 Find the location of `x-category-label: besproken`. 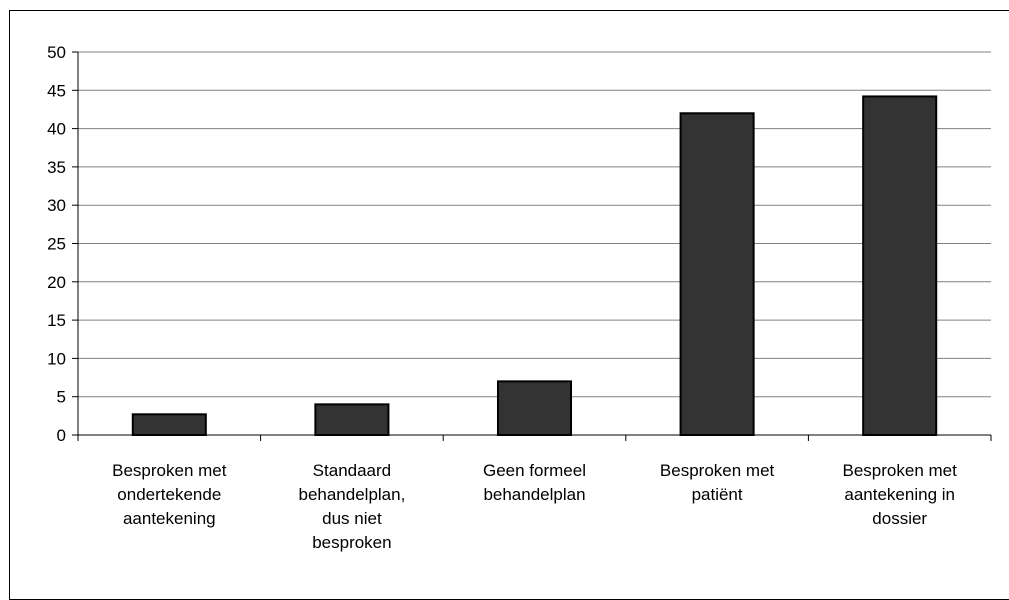

x-category-label: besproken is located at coordinates (351, 542).